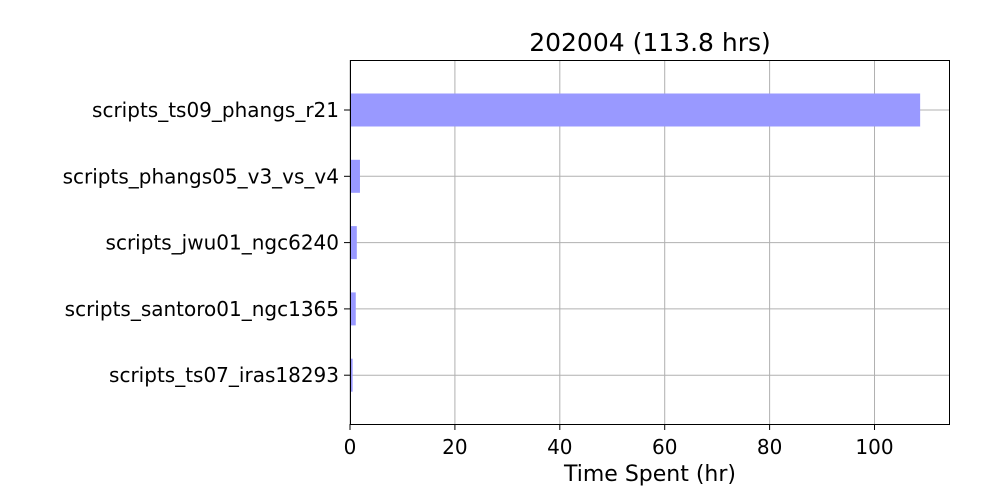 Image resolution: width=1000 pixels, height=504 pixels. Describe the element at coordinates (215, 110) in the screenshot. I see `y-tick-label: scripts_ts09_phangs_r21` at that location.